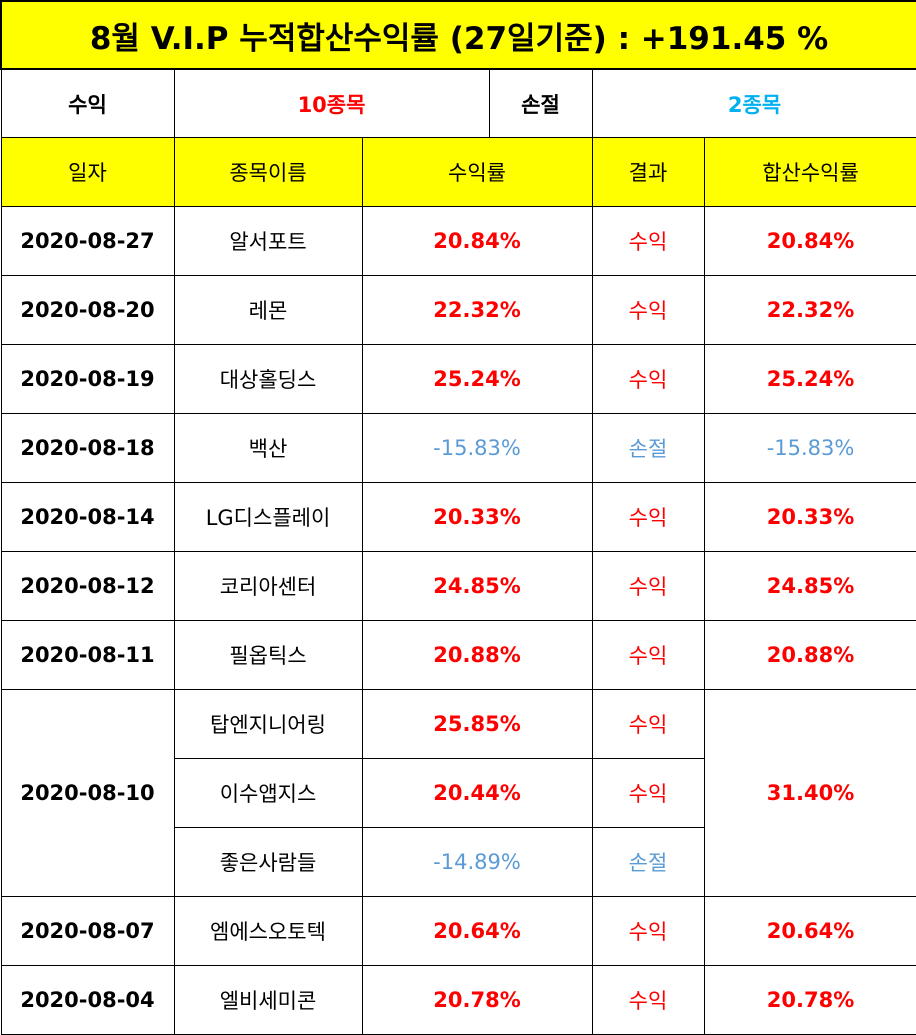 The width and height of the screenshot is (916, 1035). Describe the element at coordinates (809, 586) in the screenshot. I see `row-total: 24.85%` at that location.